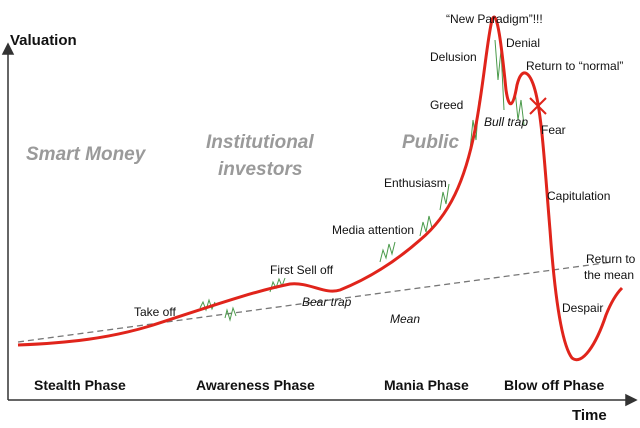  What do you see at coordinates (260, 142) in the screenshot?
I see `group-label: Institutional` at bounding box center [260, 142].